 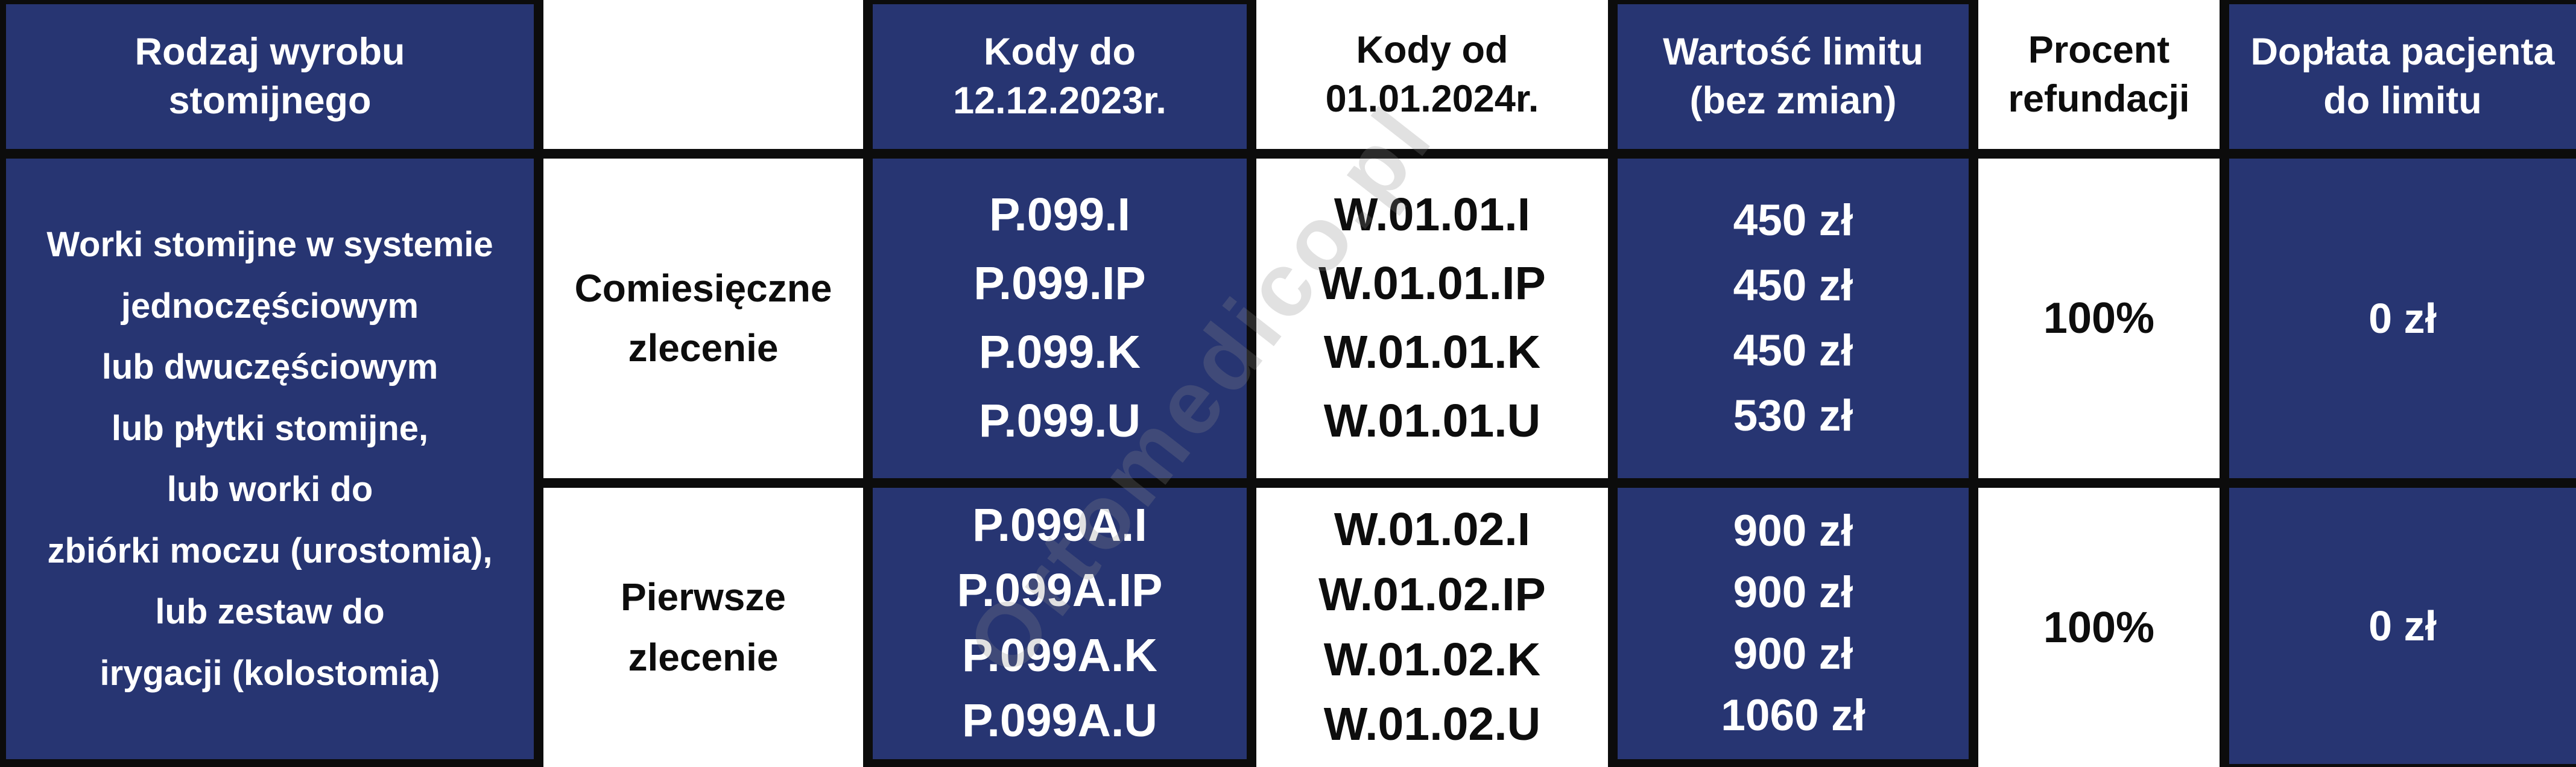 I want to click on row2-refund-cell: 100%, so click(x=2099, y=627).